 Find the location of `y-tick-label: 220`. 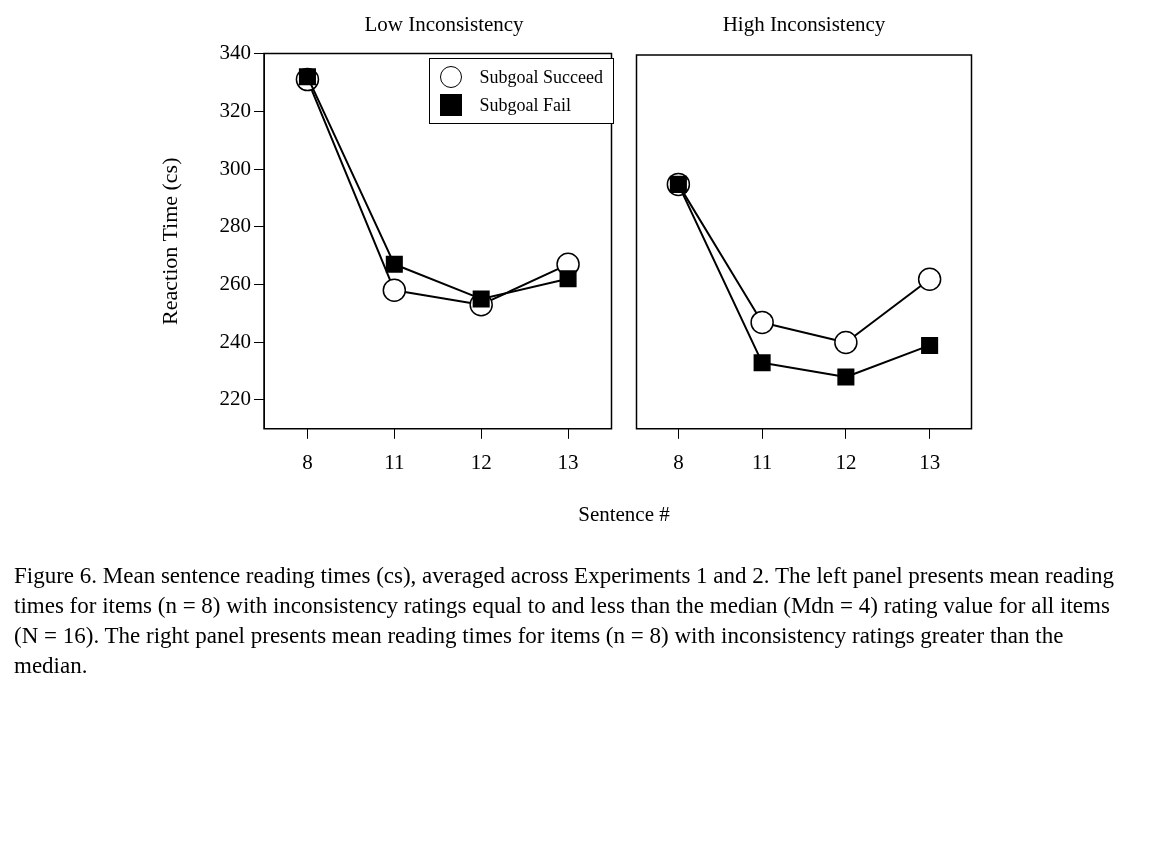

y-tick-label: 220 is located at coordinates (235, 398).